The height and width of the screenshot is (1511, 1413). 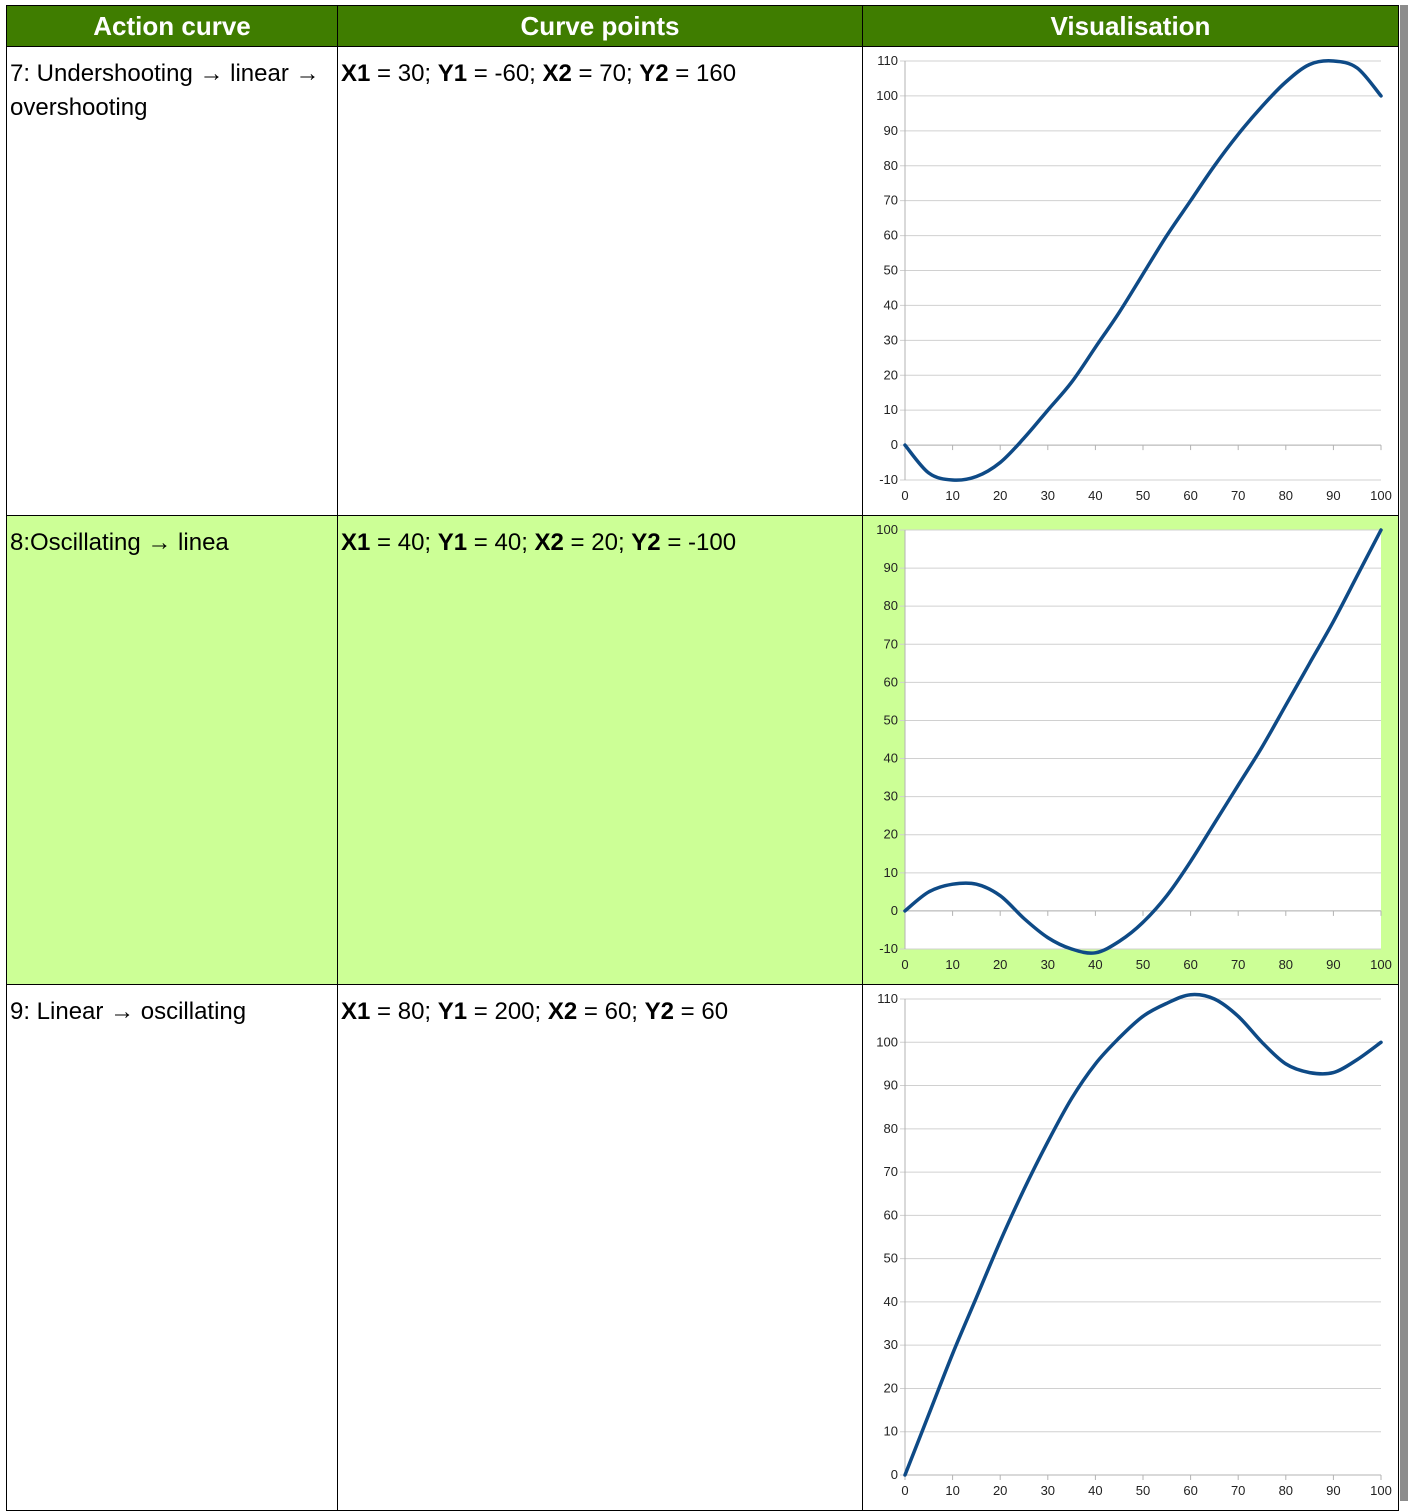 I want to click on header-curve-points: Curve points, so click(x=600, y=26).